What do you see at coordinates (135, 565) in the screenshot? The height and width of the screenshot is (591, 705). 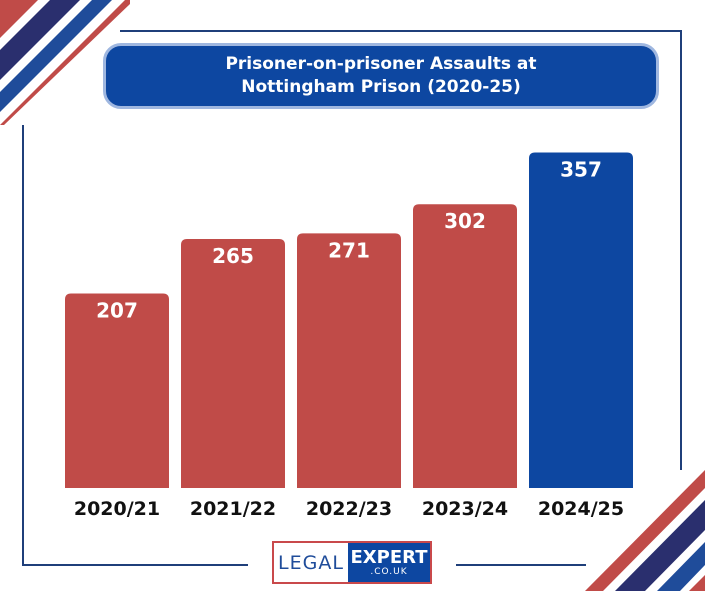 I see `frame-line-bottom-left` at bounding box center [135, 565].